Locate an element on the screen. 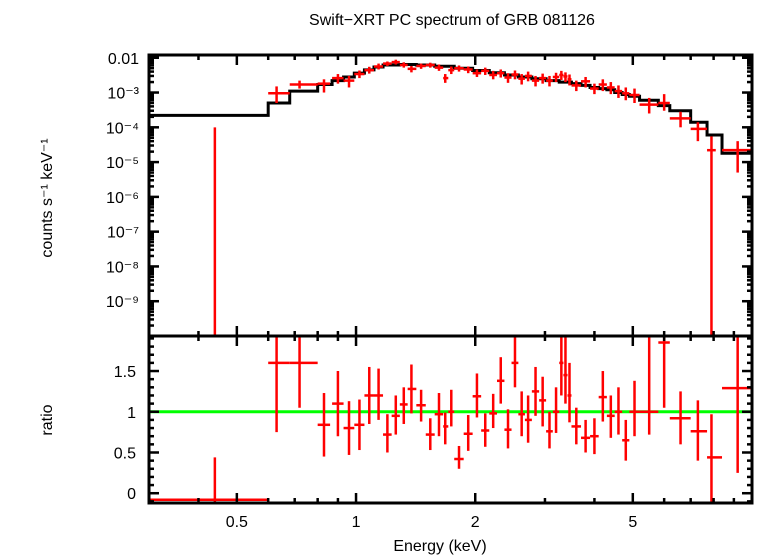 The width and height of the screenshot is (758, 556). upper-y-tick-label: 10⁻⁷ is located at coordinates (123, 233).